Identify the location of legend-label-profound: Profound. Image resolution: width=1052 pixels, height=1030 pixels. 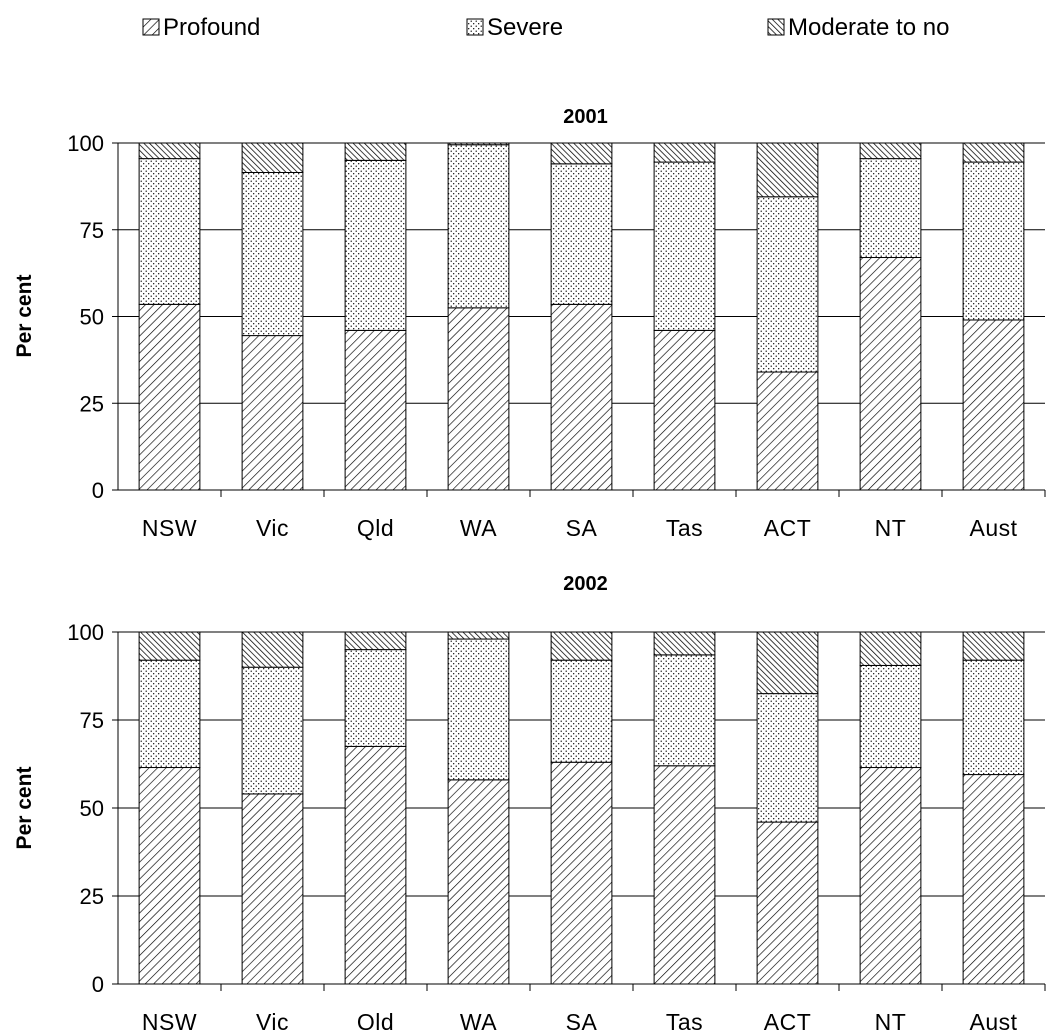
(211, 27).